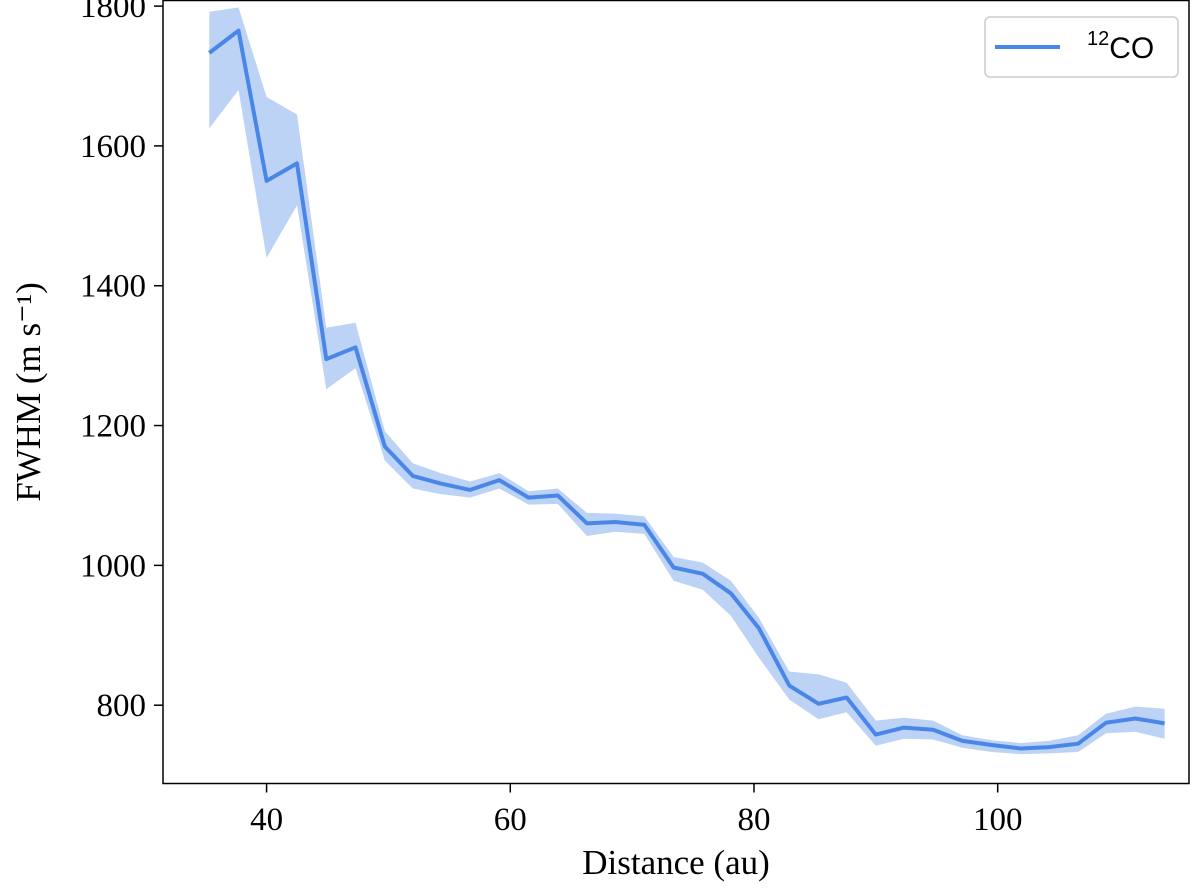 The height and width of the screenshot is (890, 1200). I want to click on x-axis-ticks: 40 60 80 100, so click(636, 810).